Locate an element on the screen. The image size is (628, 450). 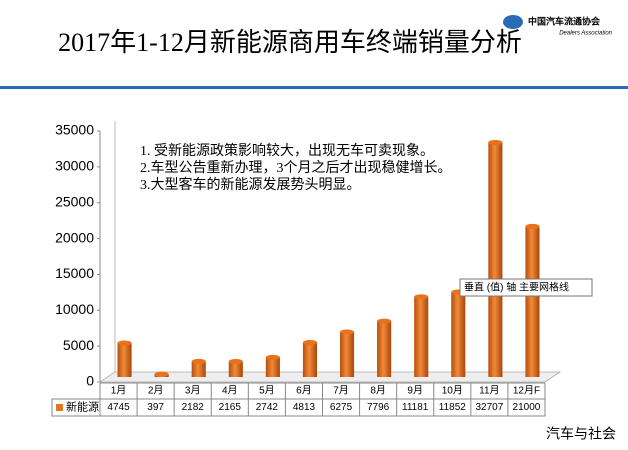
y-tick-label: 15000 is located at coordinates (74, 273).